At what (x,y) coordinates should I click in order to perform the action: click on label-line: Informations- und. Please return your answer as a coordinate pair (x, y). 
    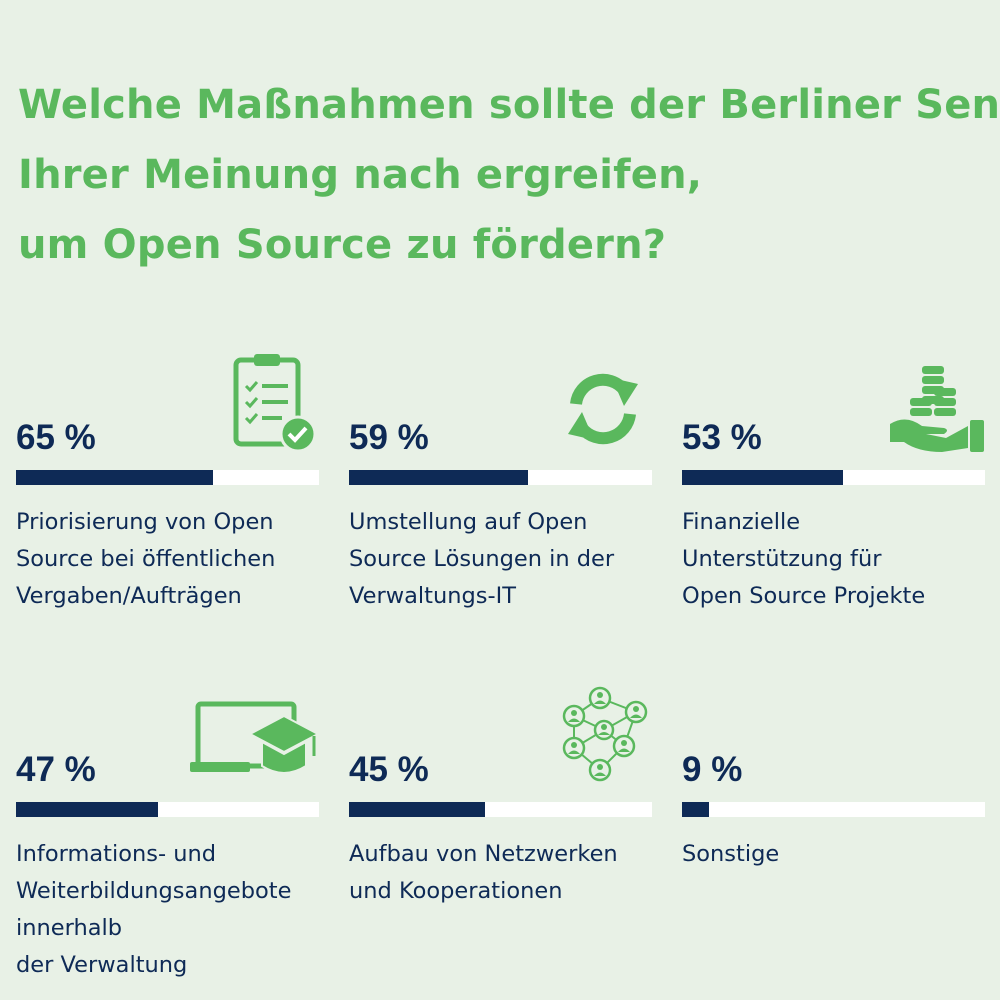
    Looking at the image, I should click on (116, 854).